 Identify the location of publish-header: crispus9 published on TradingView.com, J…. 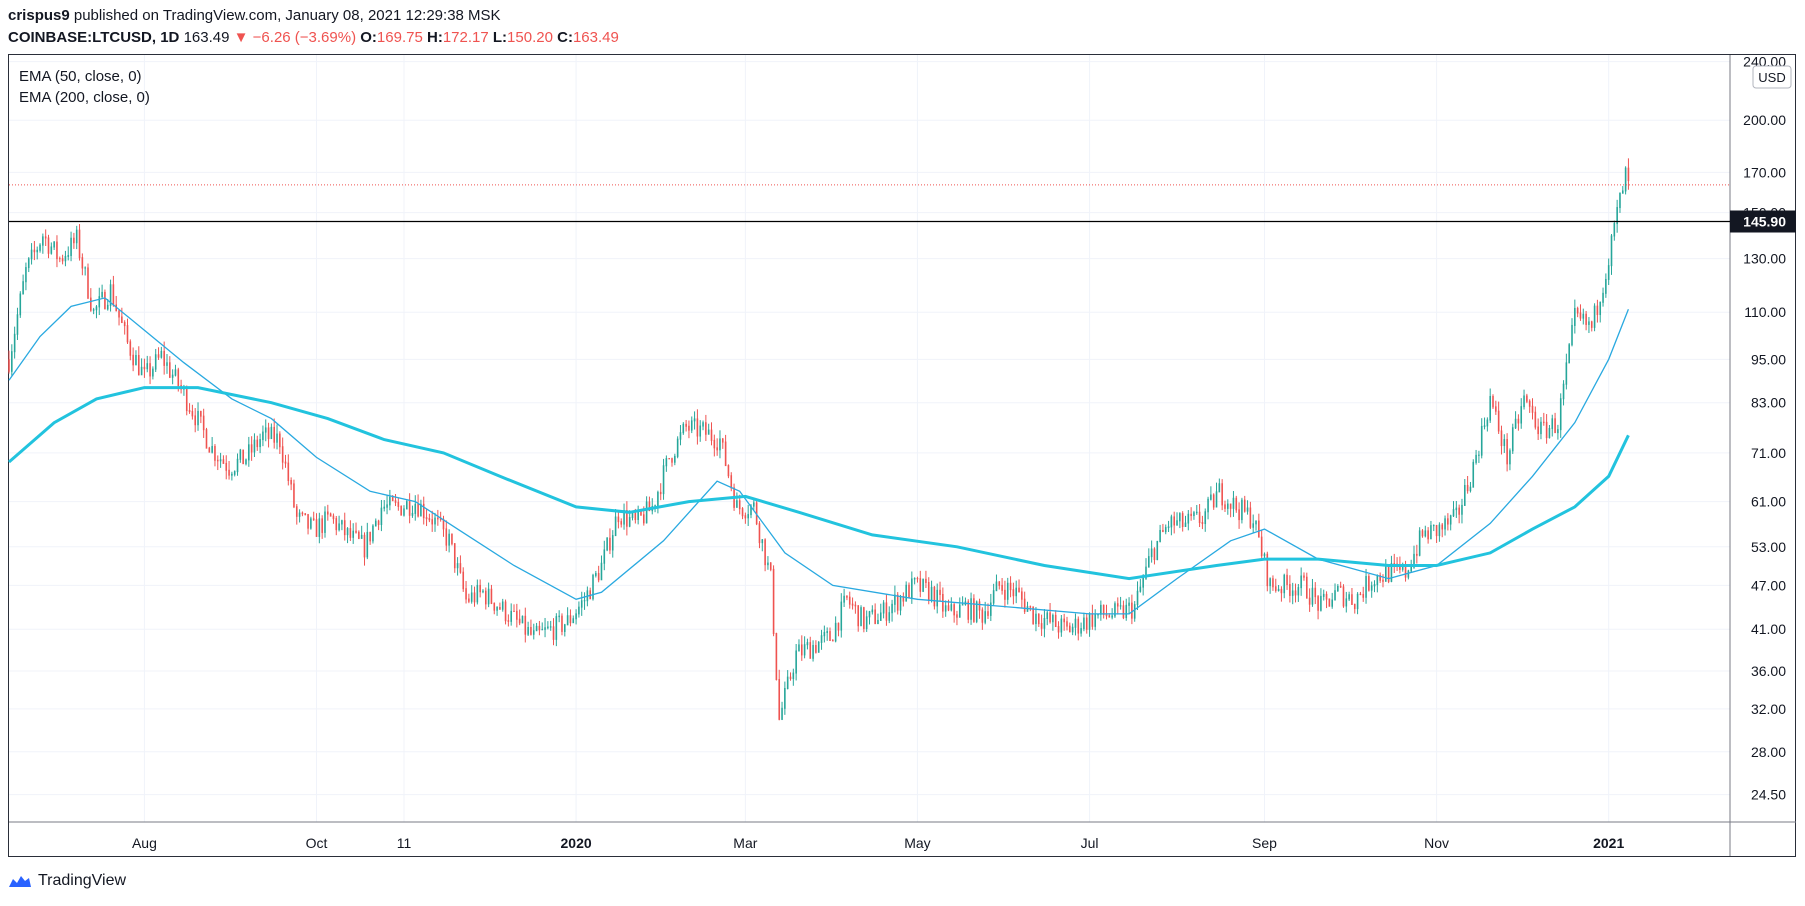
(254, 15).